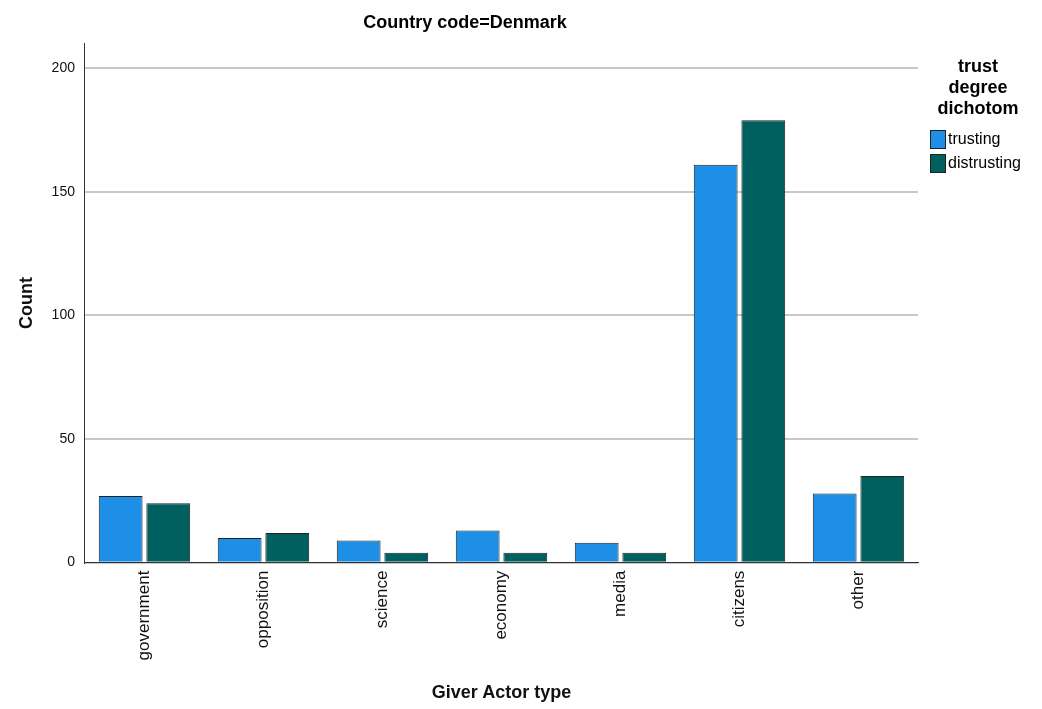  Describe the element at coordinates (144, 615) in the screenshot. I see `x-tick-label: government` at that location.